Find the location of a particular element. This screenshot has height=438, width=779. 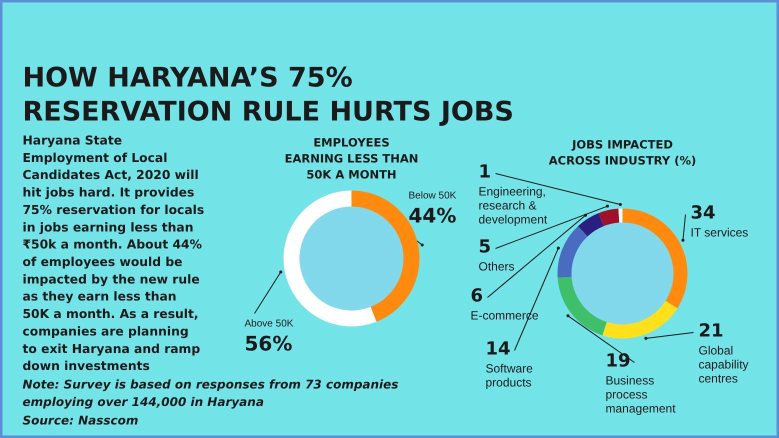

data-label: 5 is located at coordinates (485, 247).